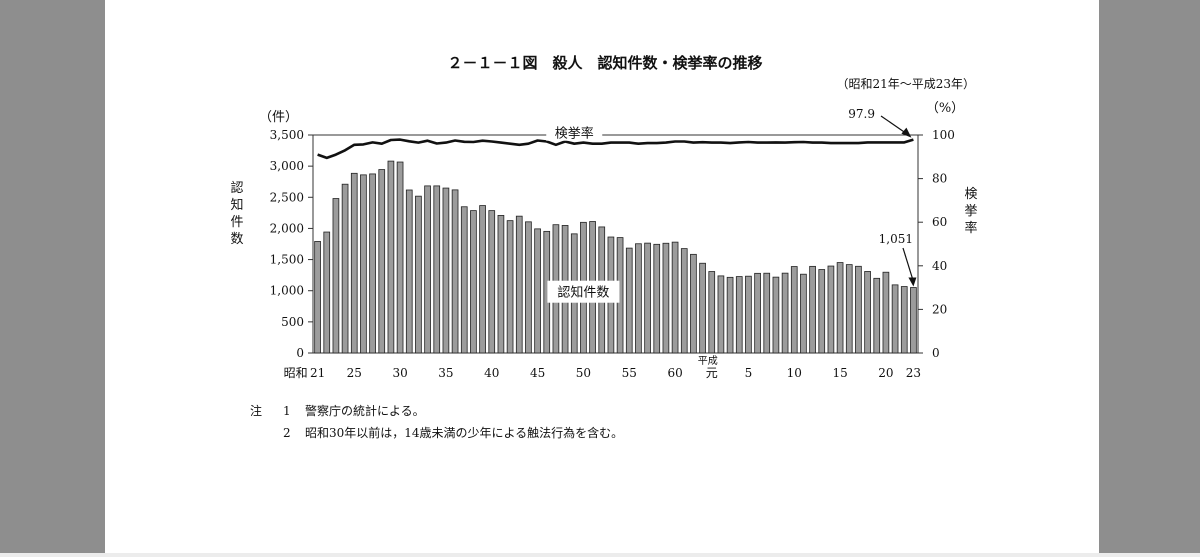  Describe the element at coordinates (657, 298) in the screenshot. I see `bar-昭和58` at that location.